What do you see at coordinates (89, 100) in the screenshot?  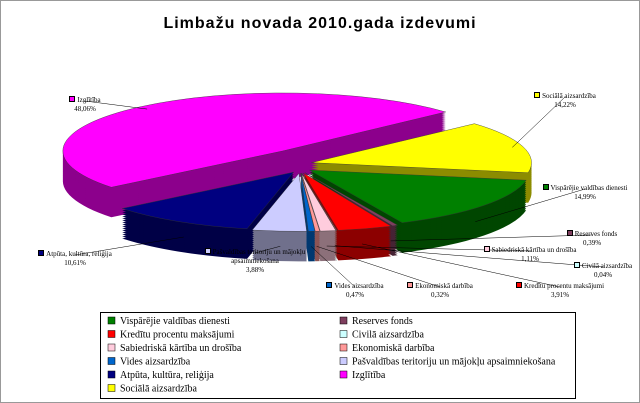 I see `label-name: Izglītība` at bounding box center [89, 100].